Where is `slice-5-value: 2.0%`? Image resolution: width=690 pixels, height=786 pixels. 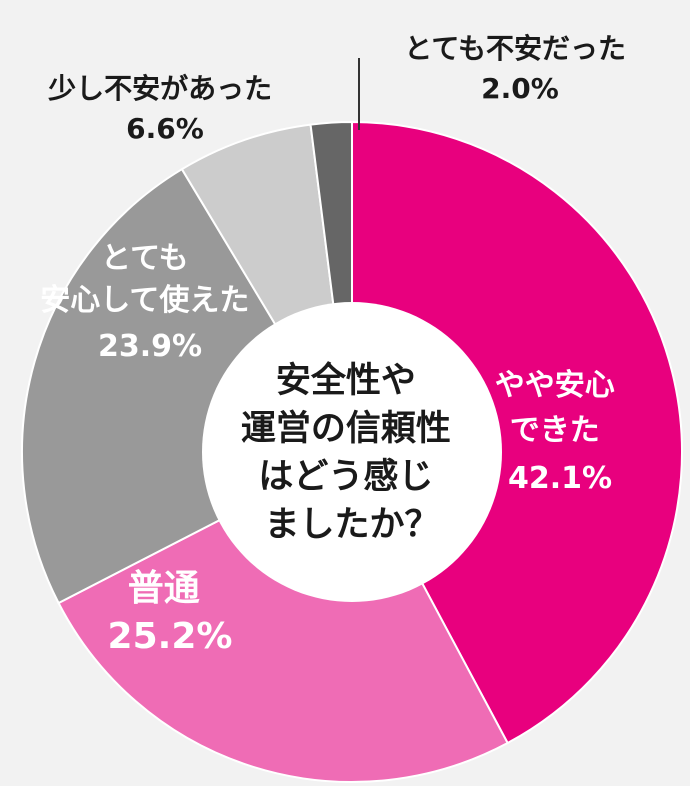 slice-5-value: 2.0% is located at coordinates (520, 88).